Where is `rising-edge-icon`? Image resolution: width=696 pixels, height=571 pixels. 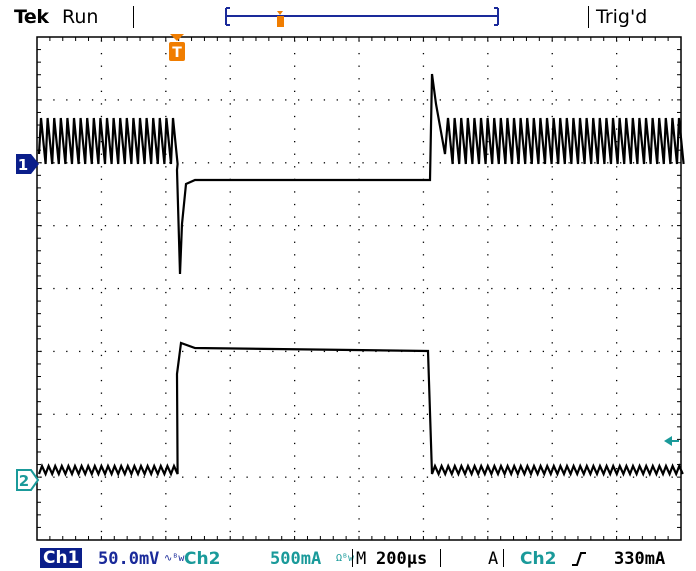
rising-edge-icon is located at coordinates (579, 559).